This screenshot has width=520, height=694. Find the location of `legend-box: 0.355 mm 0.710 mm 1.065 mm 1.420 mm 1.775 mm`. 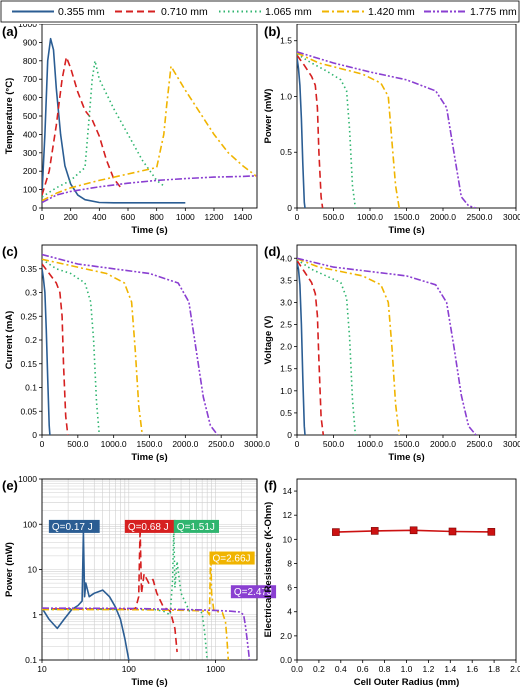

legend-box: 0.355 mm 0.710 mm 1.065 mm 1.420 mm 1.775 mm is located at coordinates (260, 11).